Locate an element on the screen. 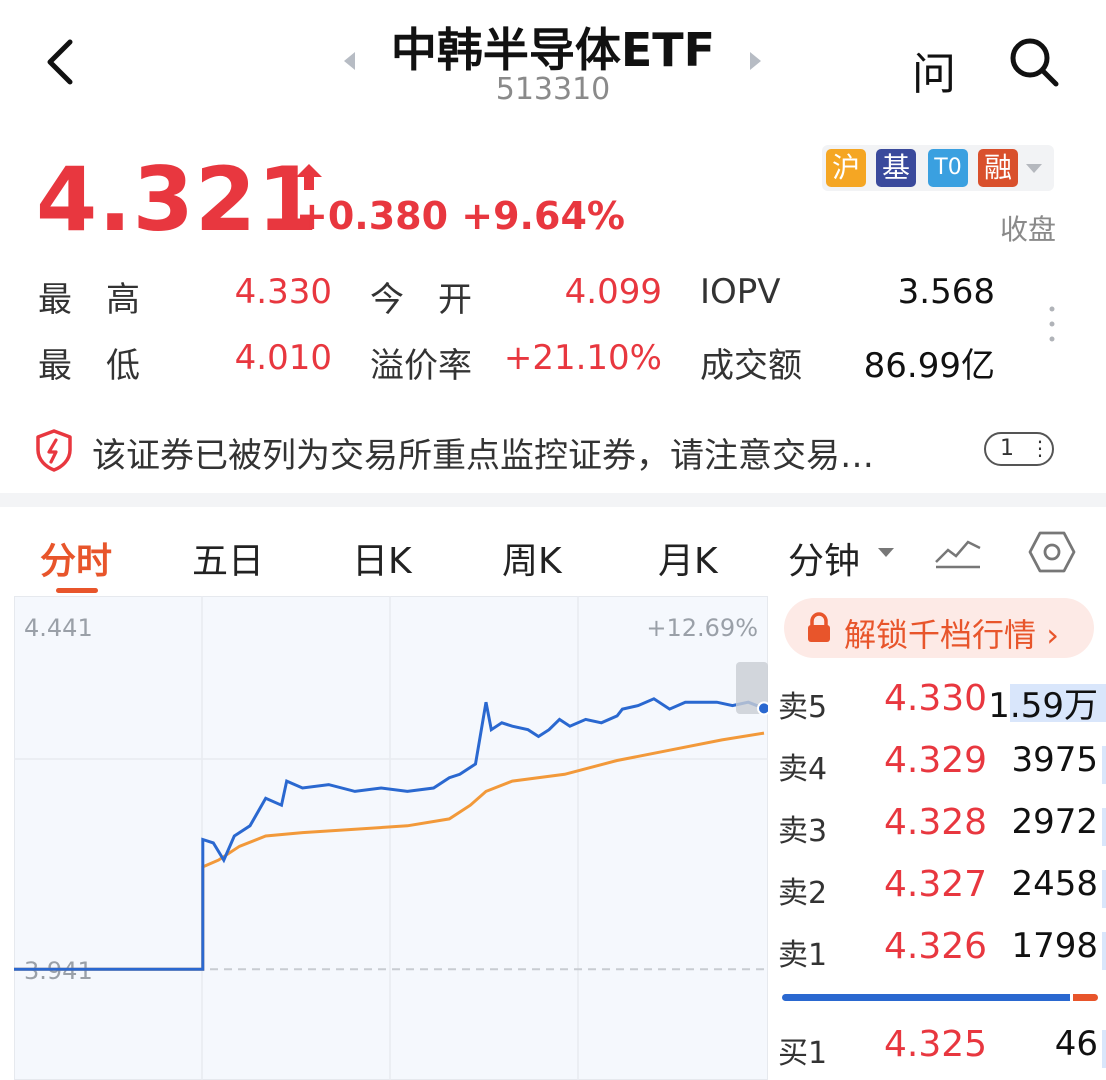 The image size is (1106, 1080). indicator-chart-icon is located at coordinates (958, 552).